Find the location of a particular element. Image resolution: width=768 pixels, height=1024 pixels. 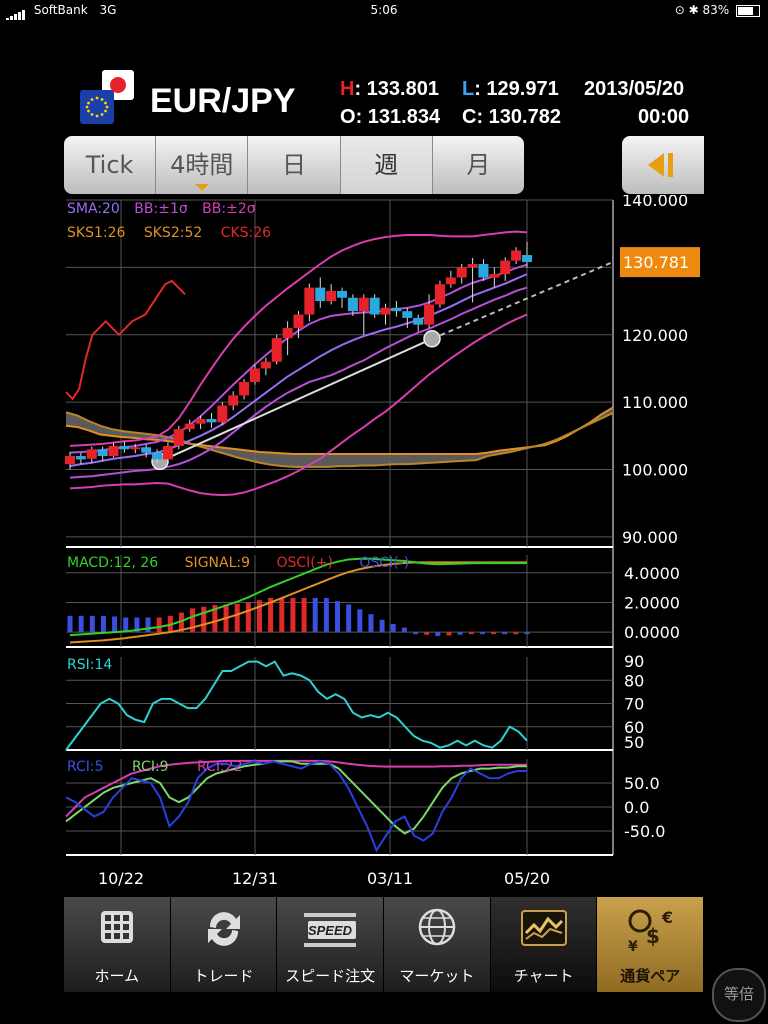

open-label: O is located at coordinates (348, 117).